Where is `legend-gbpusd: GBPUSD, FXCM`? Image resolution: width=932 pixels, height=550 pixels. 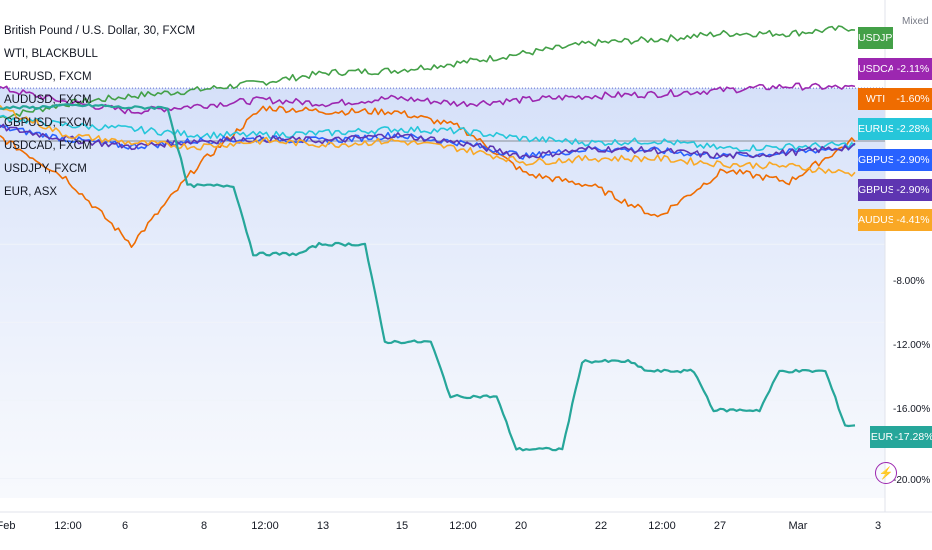 legend-gbpusd: GBPUSD, FXCM is located at coordinates (48, 123).